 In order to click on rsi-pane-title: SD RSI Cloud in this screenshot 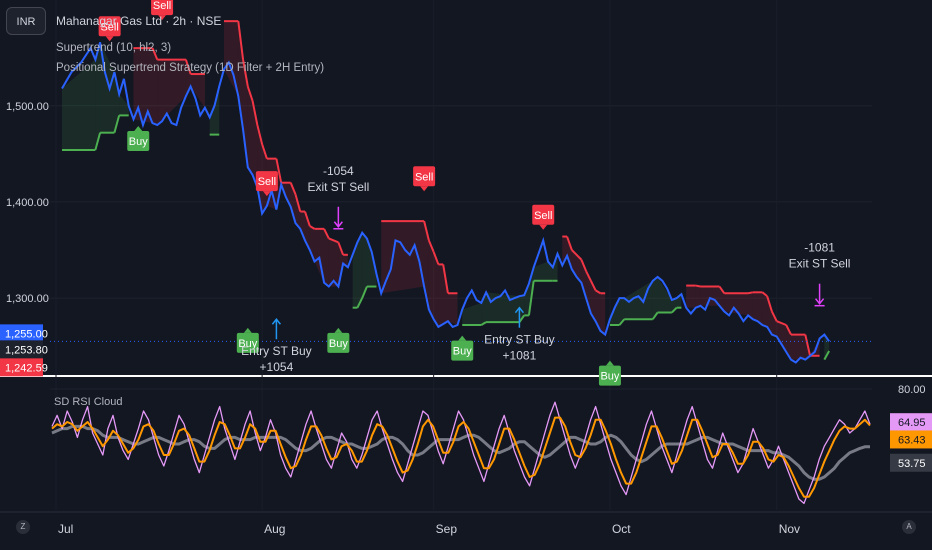, I will do `click(88, 402)`.